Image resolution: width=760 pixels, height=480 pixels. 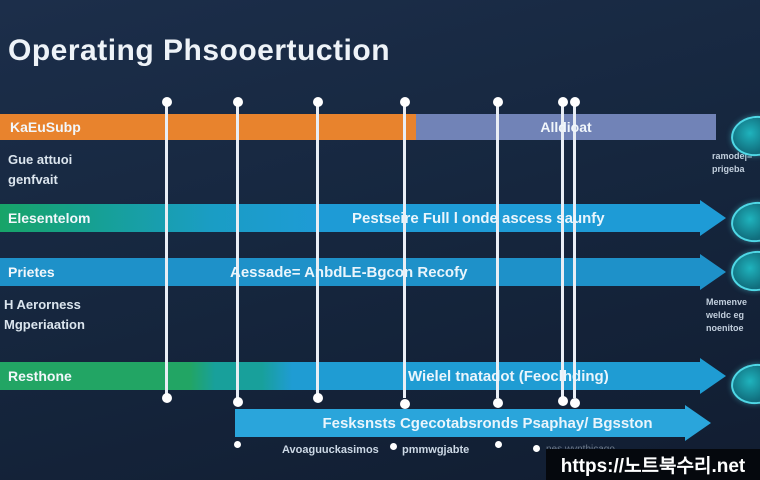 What do you see at coordinates (653, 464) in the screenshot?
I see `watermark-url: https://노트북수리.net` at bounding box center [653, 464].